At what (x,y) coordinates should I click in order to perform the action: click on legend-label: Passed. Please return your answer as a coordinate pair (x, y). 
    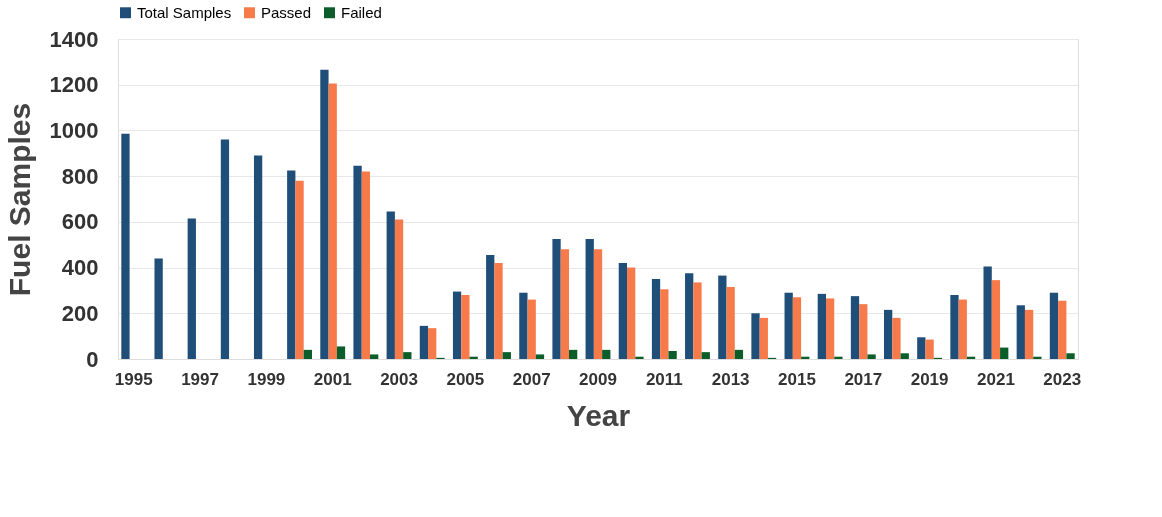
    Looking at the image, I should click on (286, 12).